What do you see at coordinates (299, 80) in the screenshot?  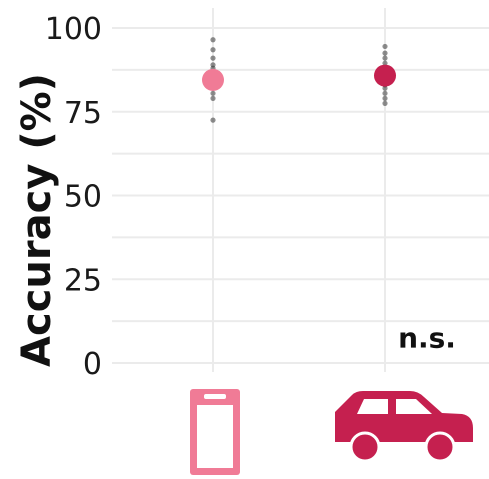 I see `data-marks` at bounding box center [299, 80].